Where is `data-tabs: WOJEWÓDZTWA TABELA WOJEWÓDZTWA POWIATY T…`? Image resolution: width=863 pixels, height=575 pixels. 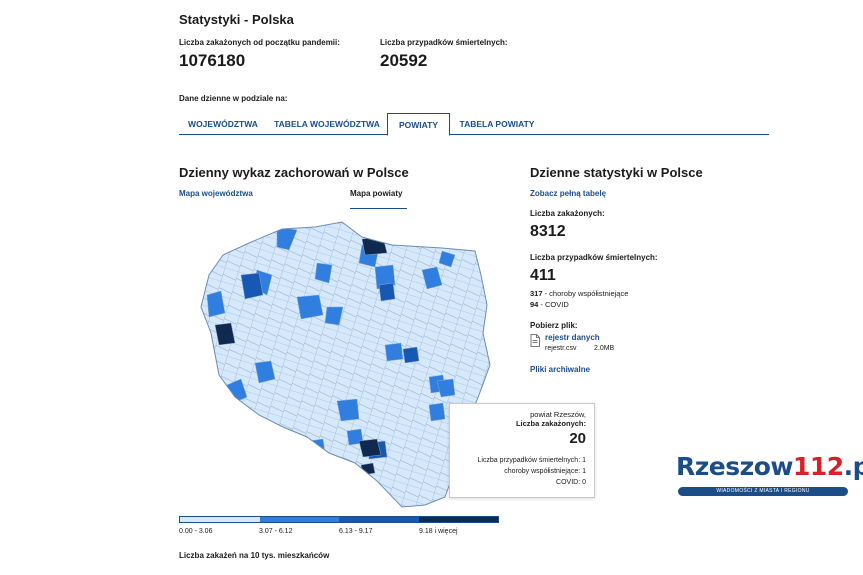
data-tabs: WOJEWÓDZTWA TABELA WOJEWÓDZTWA POWIATY T… is located at coordinates (474, 124).